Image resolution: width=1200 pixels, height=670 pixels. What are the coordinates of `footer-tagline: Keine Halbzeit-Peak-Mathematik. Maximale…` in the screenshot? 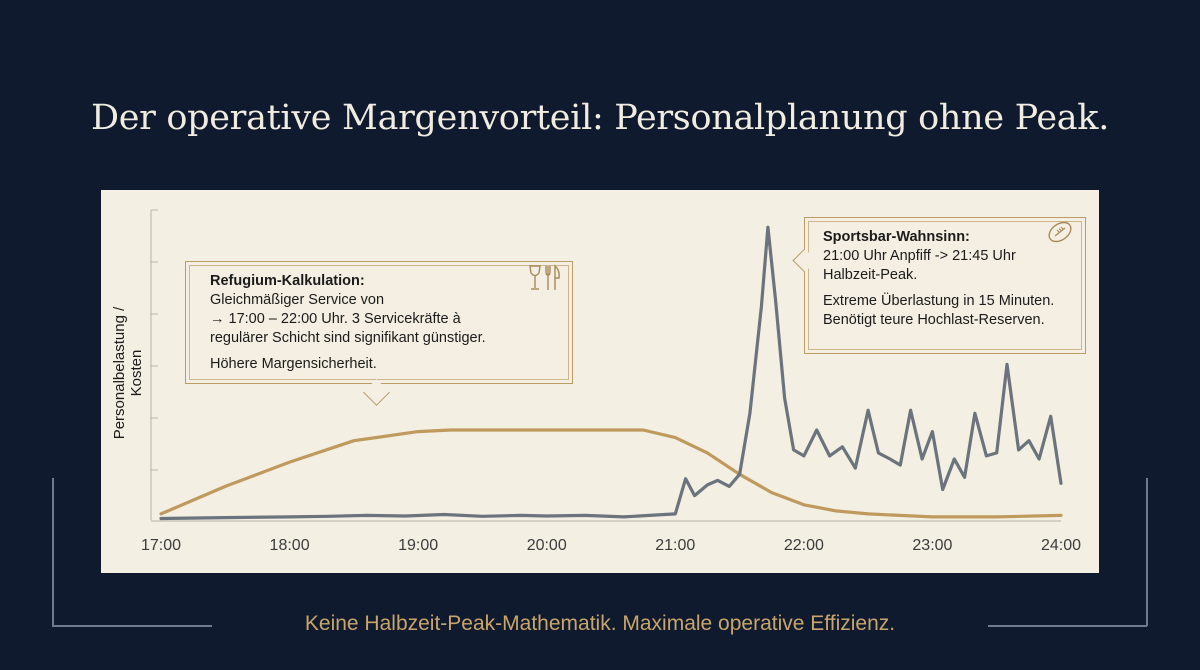 It's located at (600, 623).